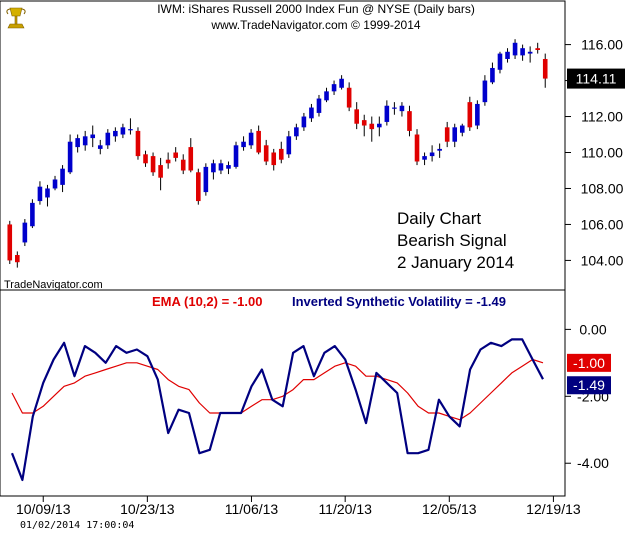 The height and width of the screenshot is (533, 632). I want to click on timestamp: 01/02/2014 17:00:04, so click(77, 525).